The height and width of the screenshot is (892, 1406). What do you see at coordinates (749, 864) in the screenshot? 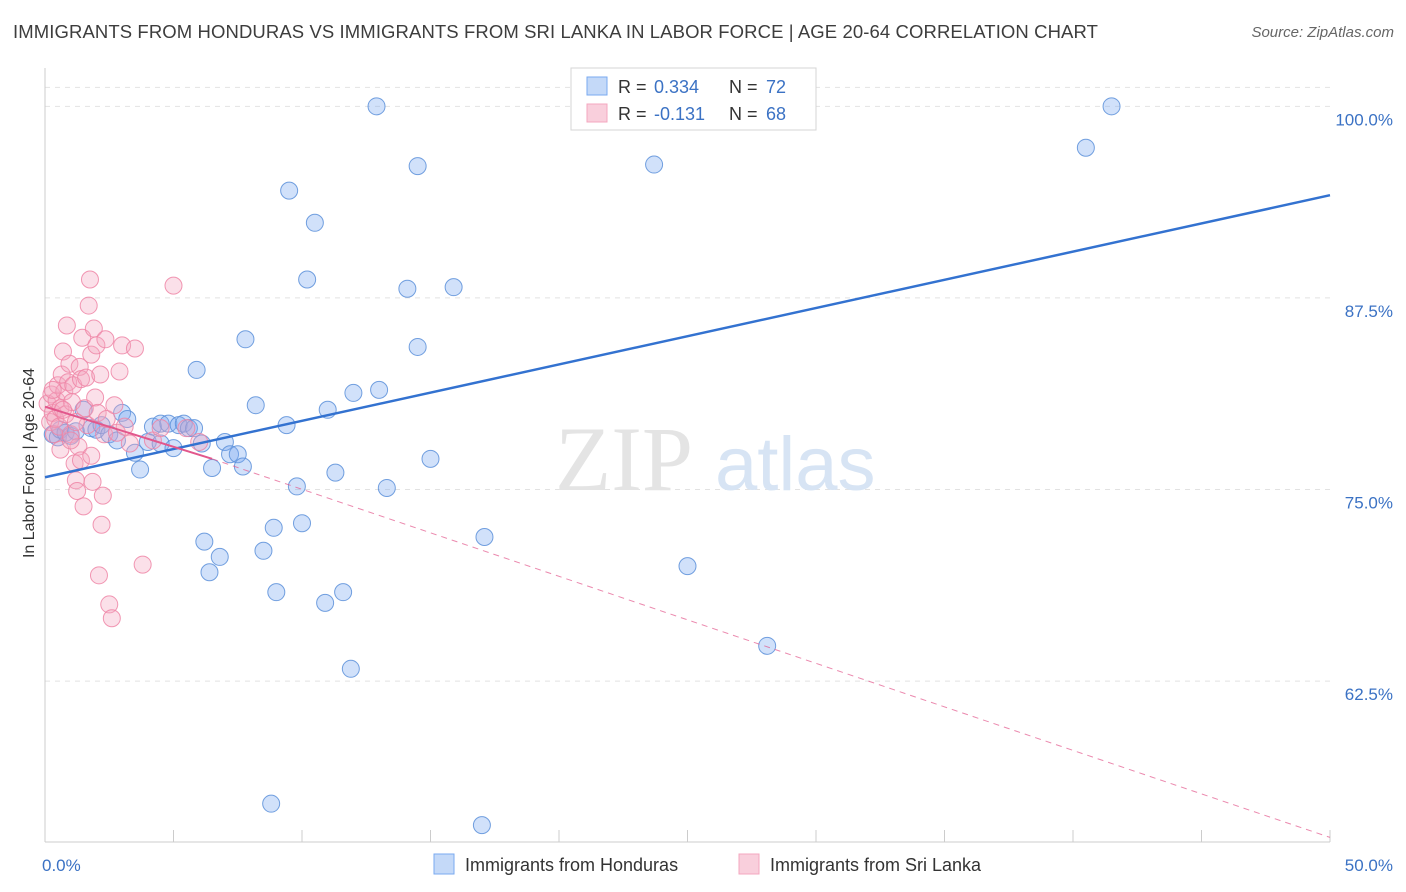
I see `bottom-swatch-srilanka` at bounding box center [749, 864].